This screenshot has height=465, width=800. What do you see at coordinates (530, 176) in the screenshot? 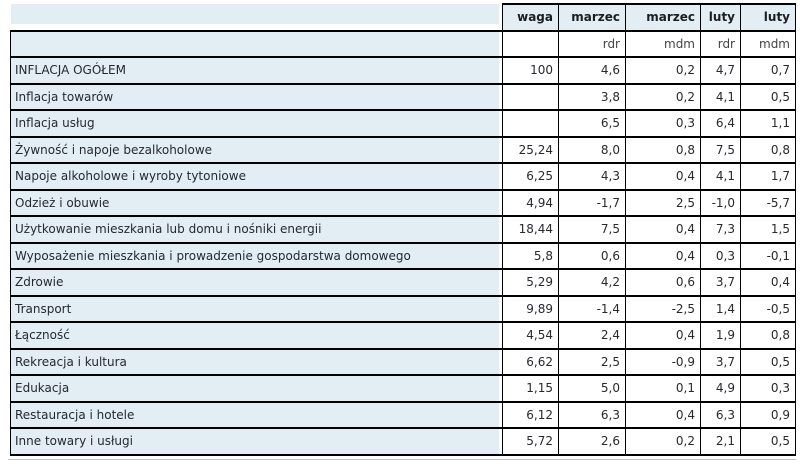
I see `waga-cell: 6,25` at bounding box center [530, 176].